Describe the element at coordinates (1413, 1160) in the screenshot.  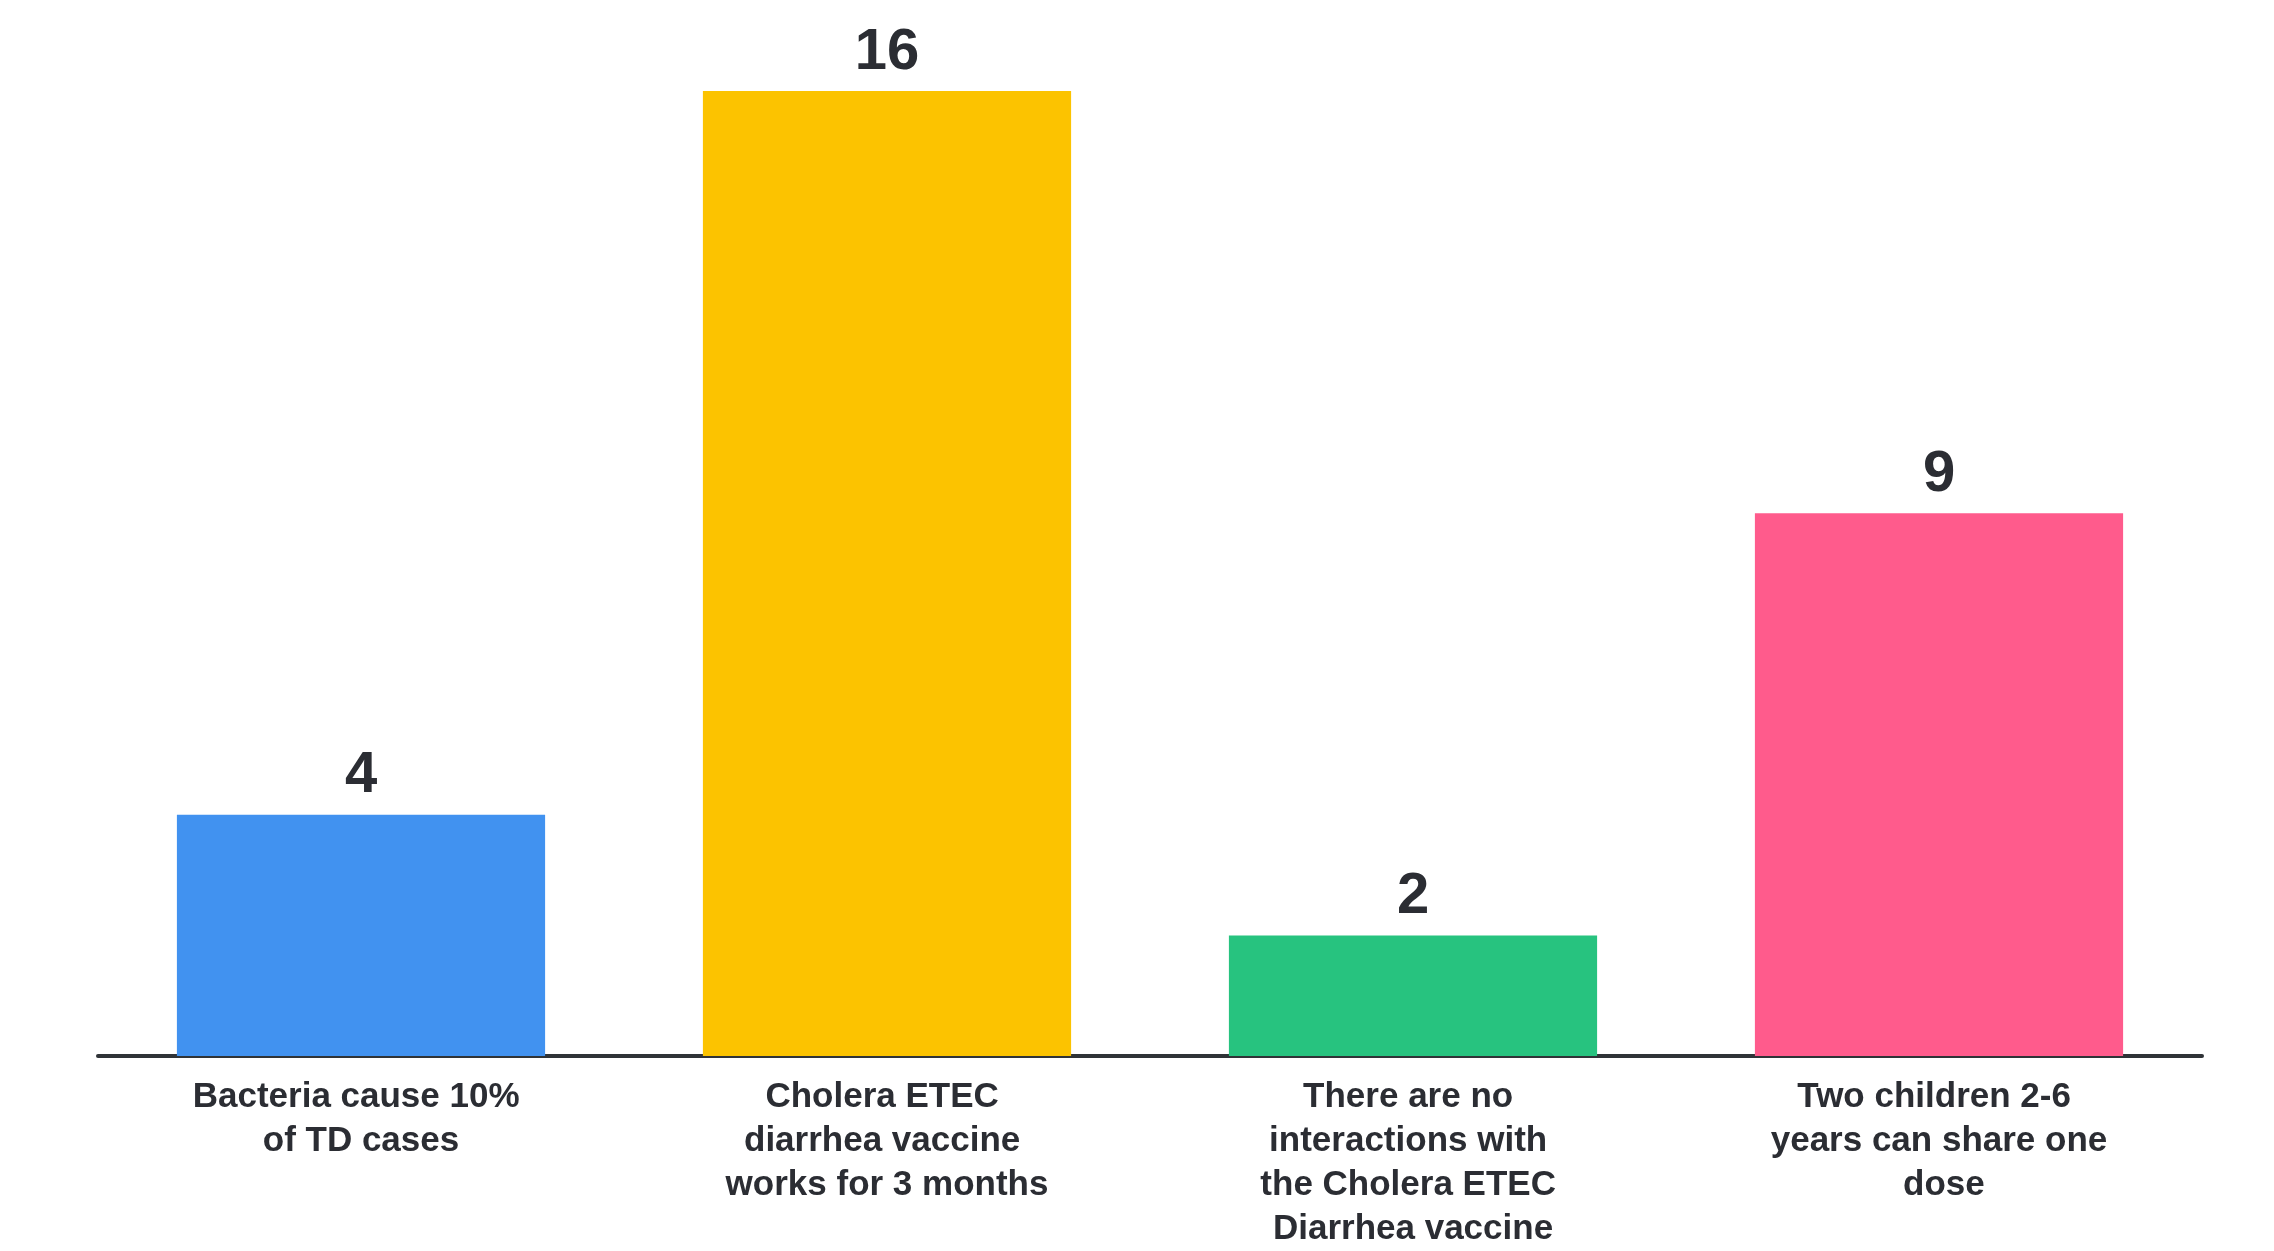
I see `x-tick-label: There are no interactions with the Cholera ETEC Diarrhea vaccine` at that location.